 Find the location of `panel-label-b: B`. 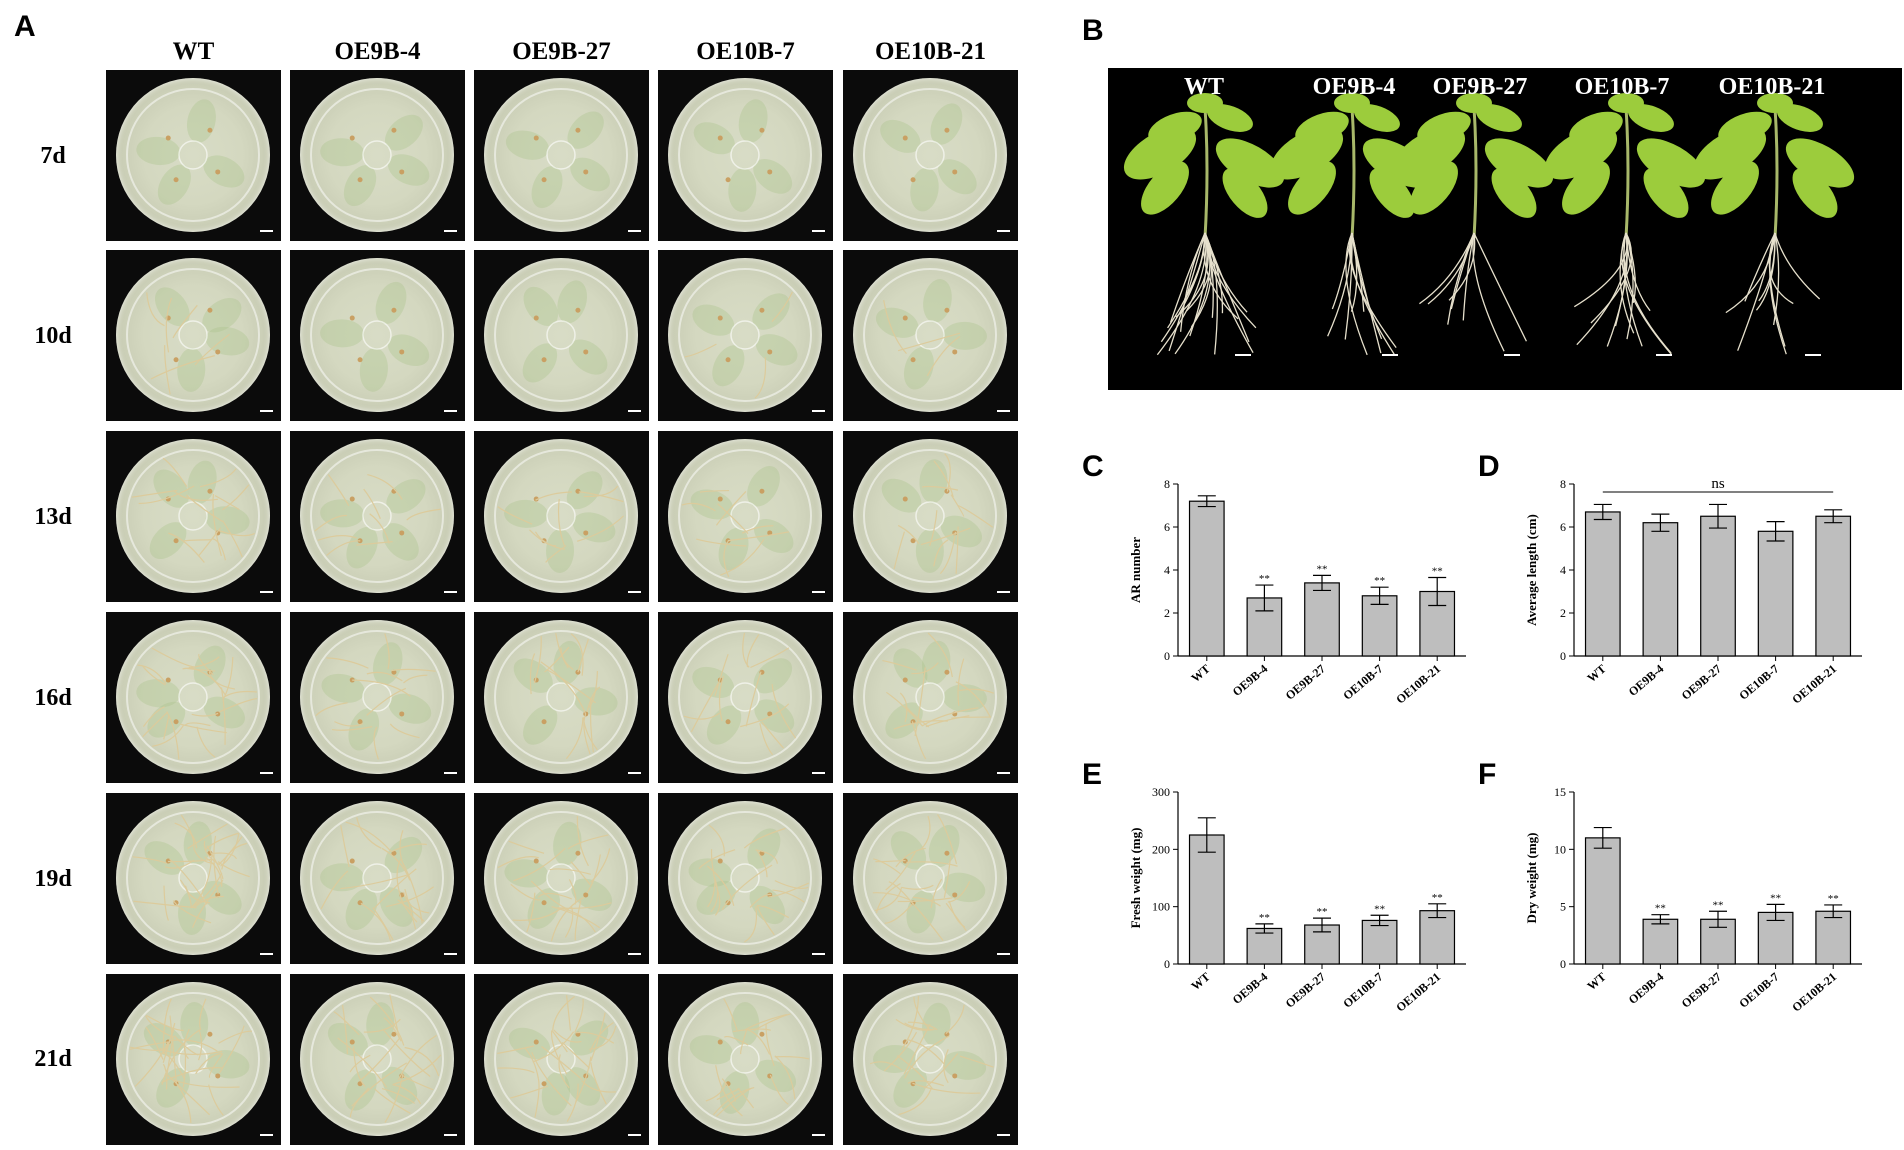

panel-label-b: B is located at coordinates (1093, 30).